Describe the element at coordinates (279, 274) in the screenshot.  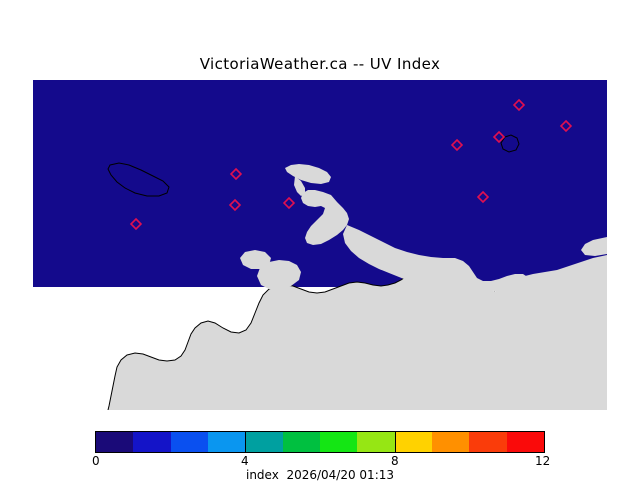
I see `land-wedge-left` at that location.